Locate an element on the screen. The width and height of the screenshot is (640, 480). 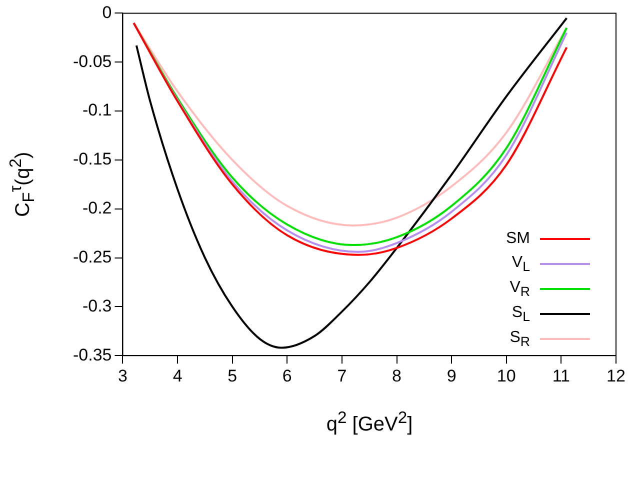
legend-label: SM is located at coordinates (518, 239).